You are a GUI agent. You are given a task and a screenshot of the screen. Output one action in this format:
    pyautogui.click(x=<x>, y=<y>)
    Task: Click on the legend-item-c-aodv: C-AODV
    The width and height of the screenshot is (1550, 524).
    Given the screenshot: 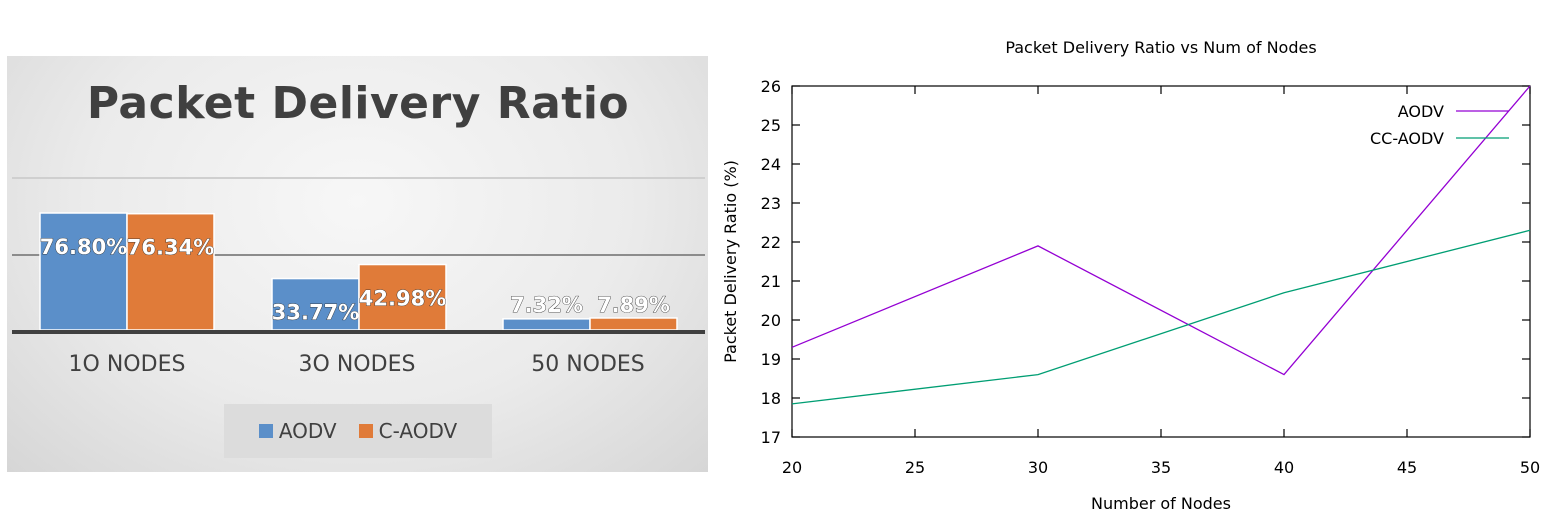 What is the action you would take?
    pyautogui.click(x=408, y=431)
    